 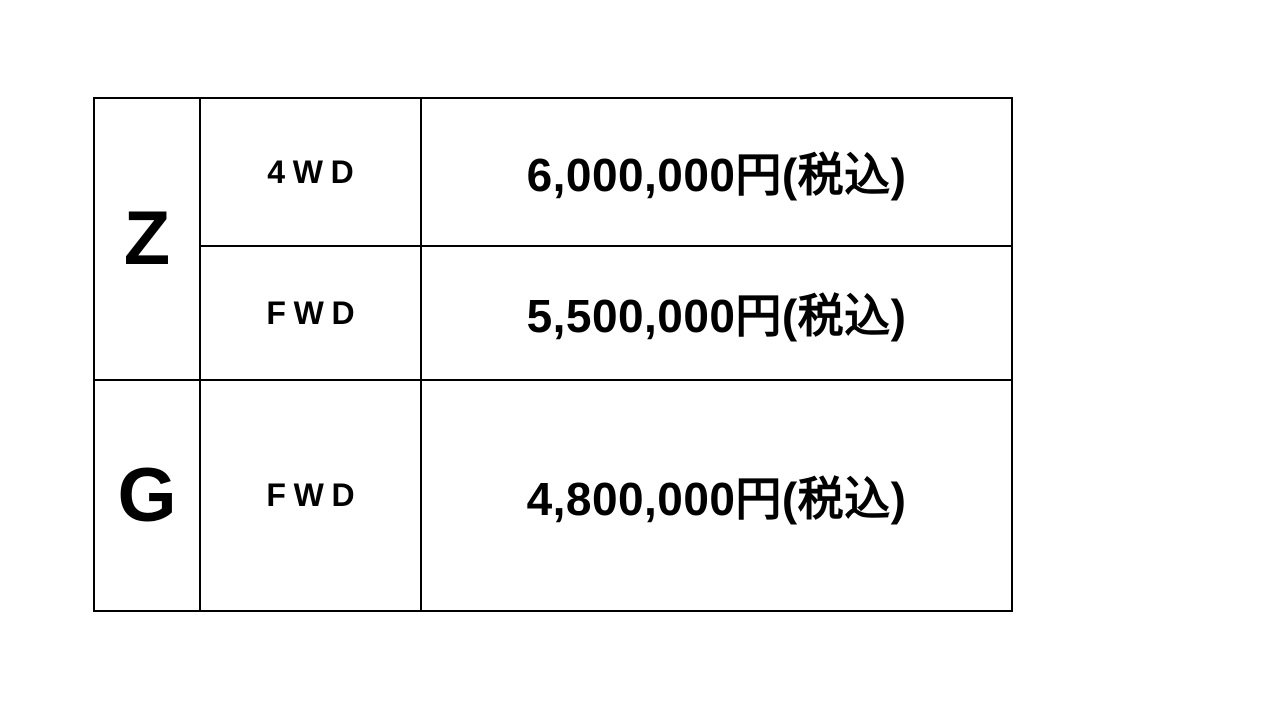 I want to click on price-cell-z-fwd: 5,500,000円(税込), so click(x=716, y=314).